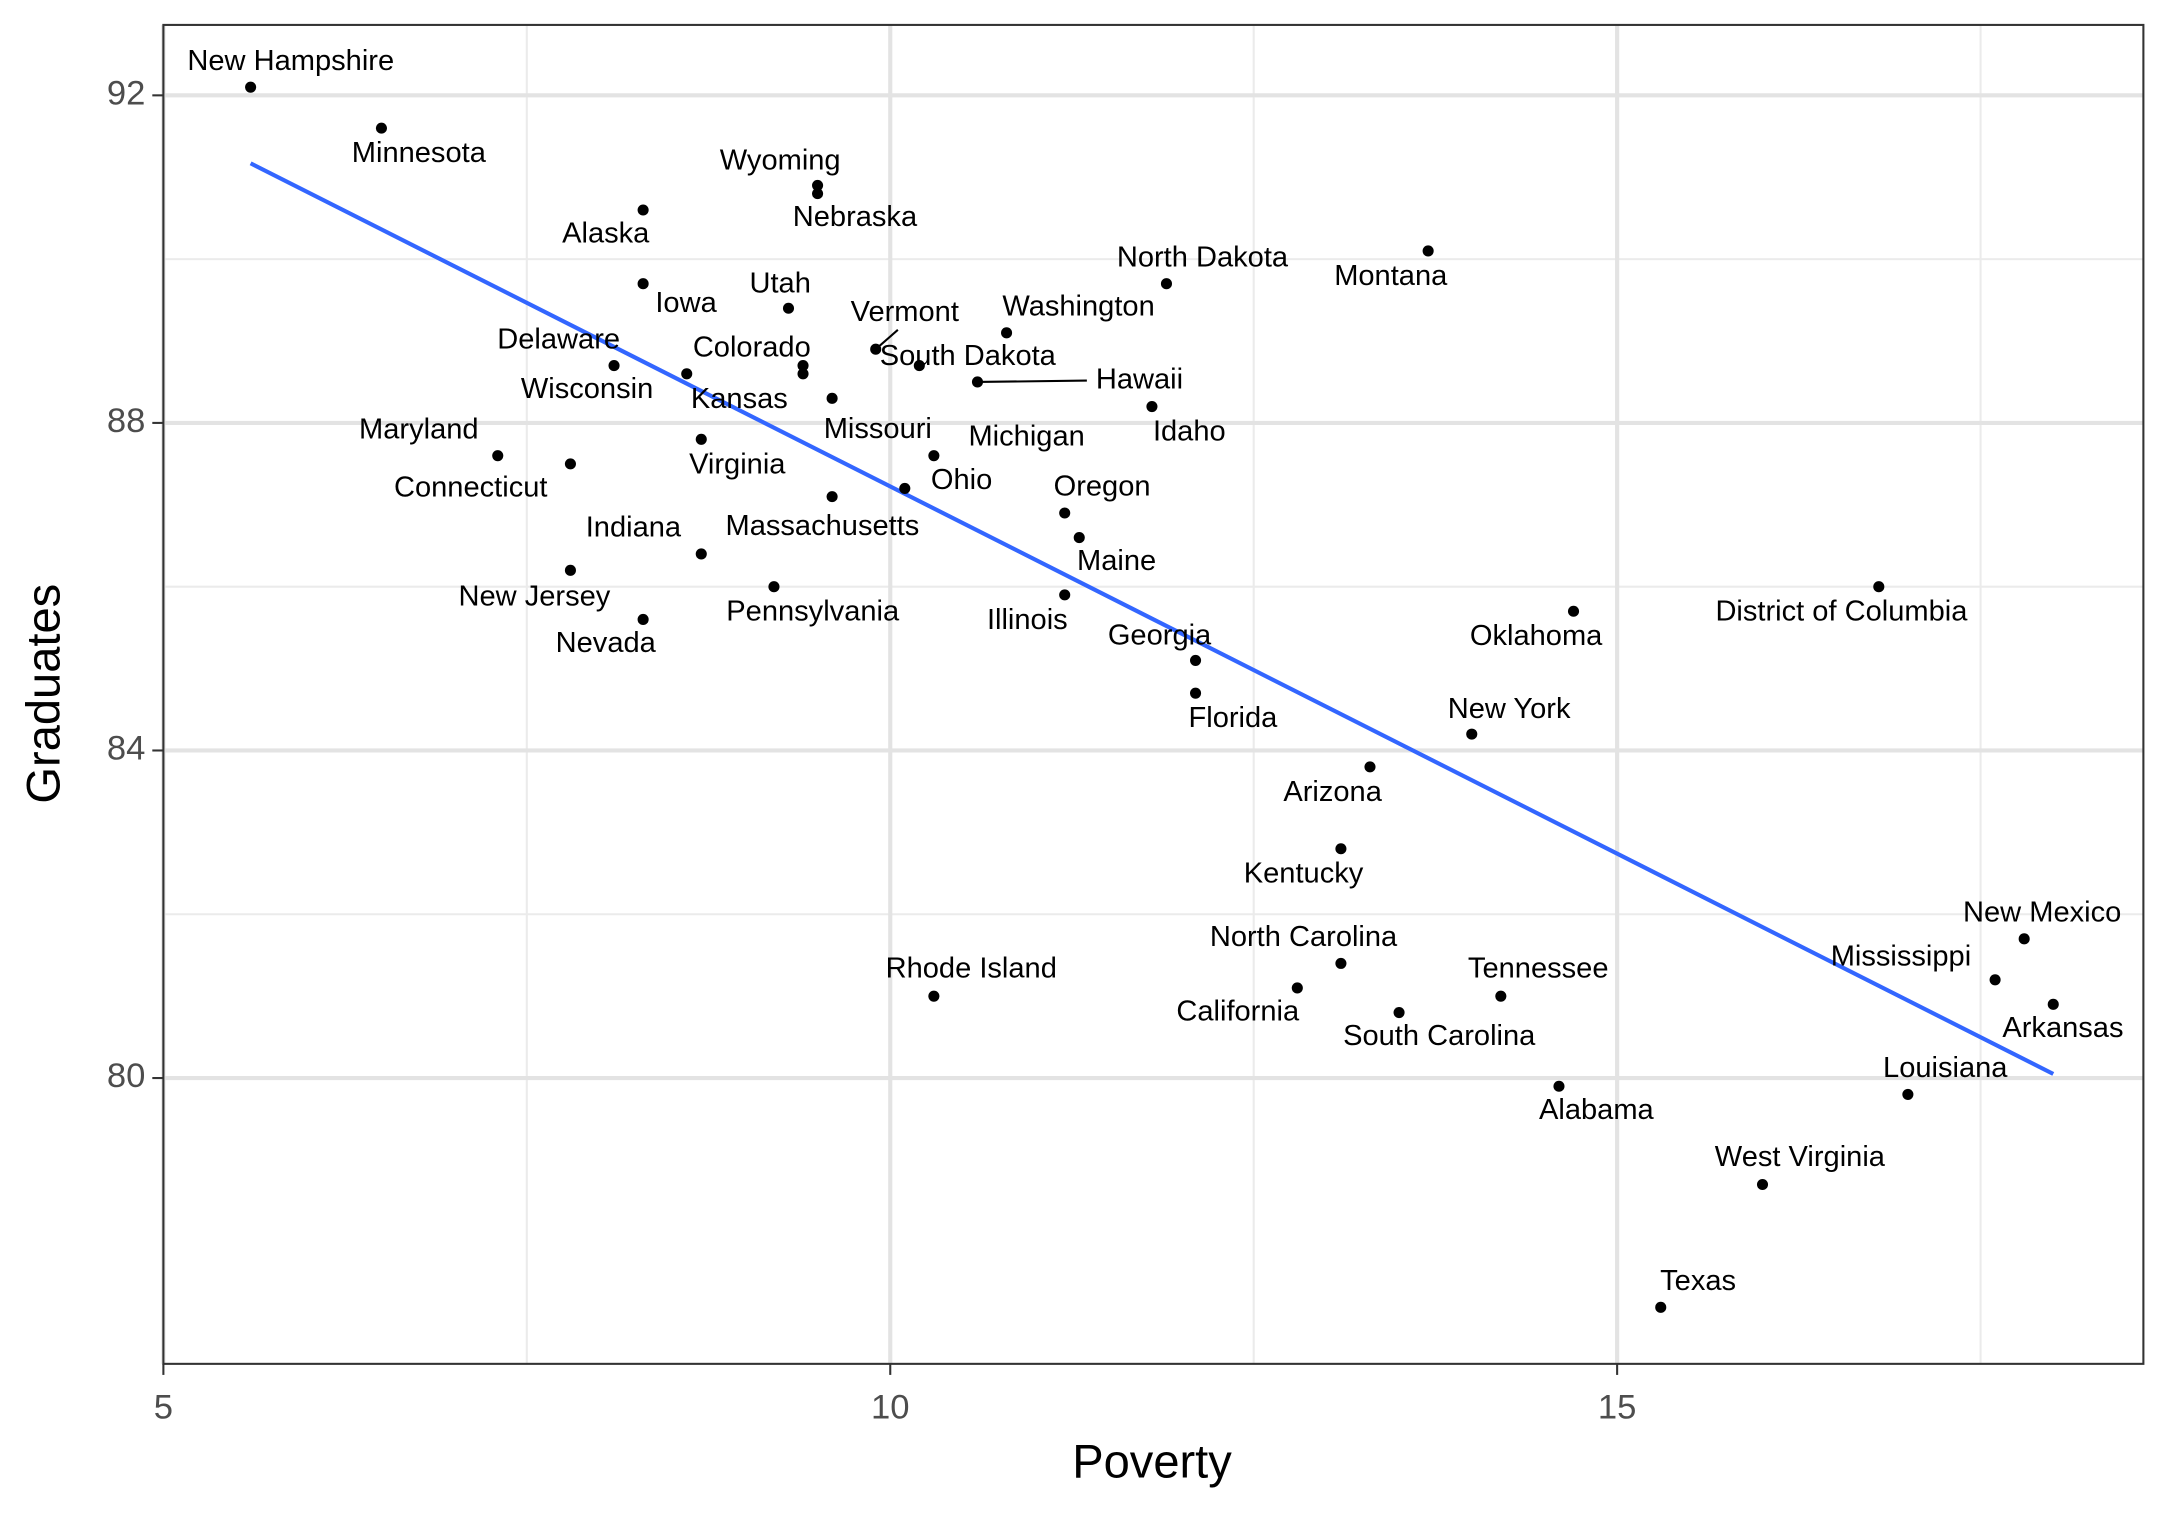 The width and height of the screenshot is (2160, 1517). What do you see at coordinates (1841, 612) in the screenshot?
I see `point-label: District of Columbia` at bounding box center [1841, 612].